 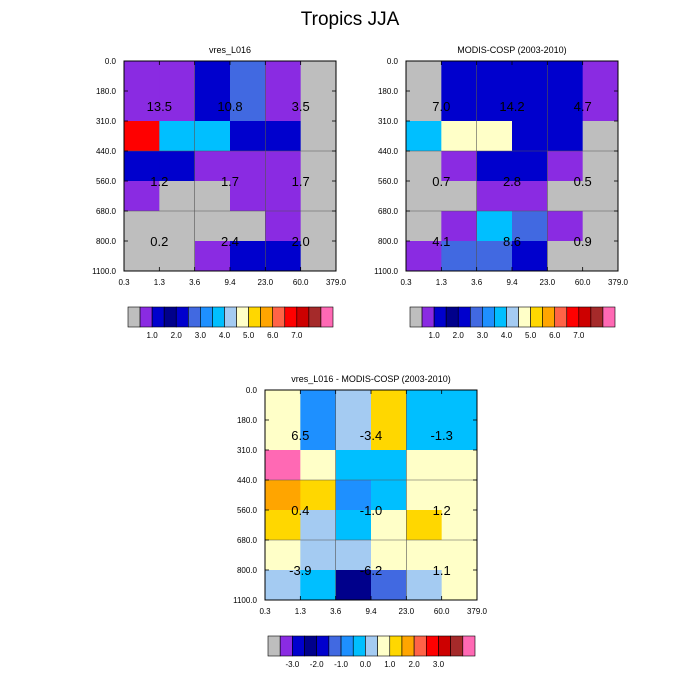 I want to click on contour-value-label: 7.0, so click(x=441, y=106).